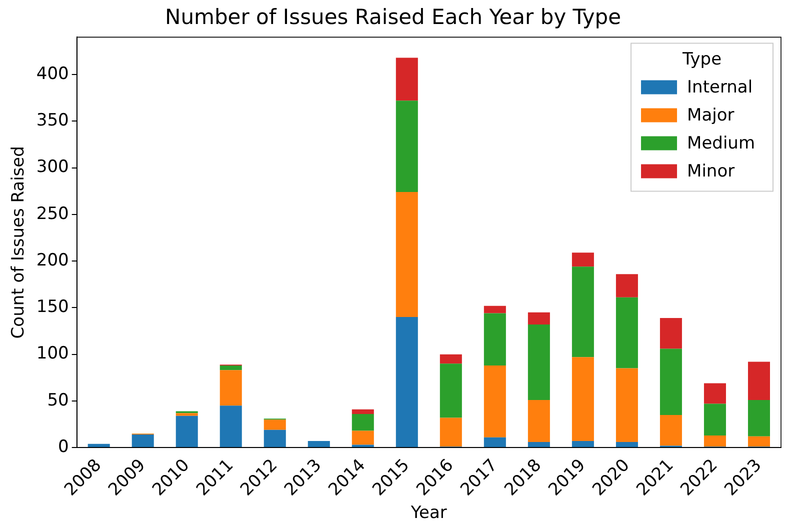  What do you see at coordinates (711, 172) in the screenshot?
I see `legend-label: Minor` at bounding box center [711, 172].